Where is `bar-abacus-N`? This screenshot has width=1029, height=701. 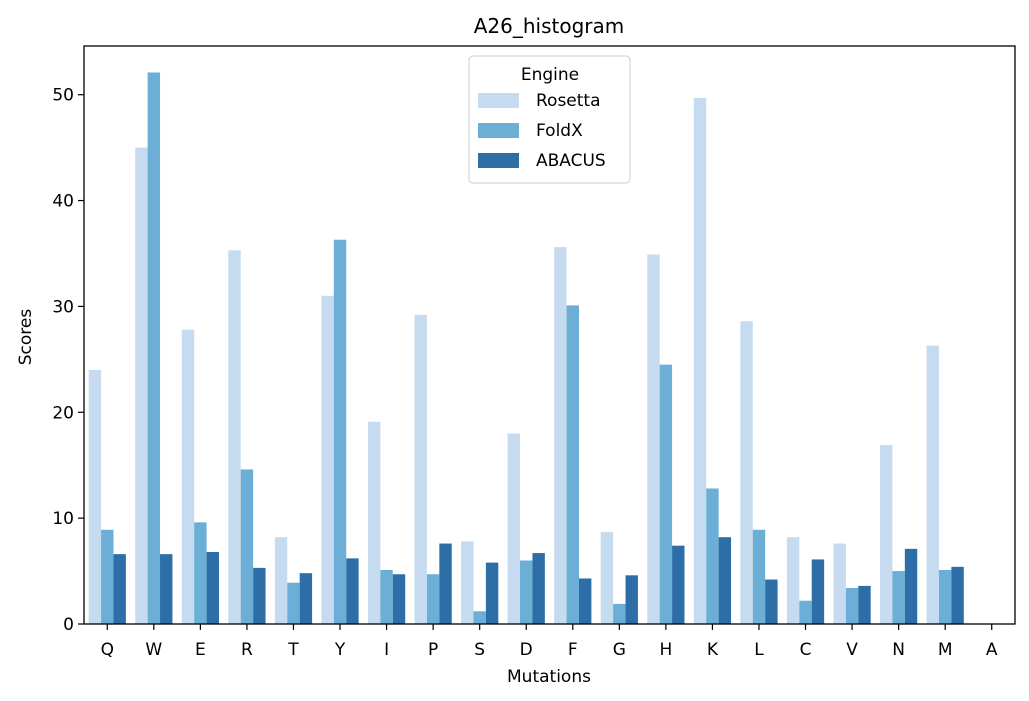
bar-abacus-N is located at coordinates (911, 586).